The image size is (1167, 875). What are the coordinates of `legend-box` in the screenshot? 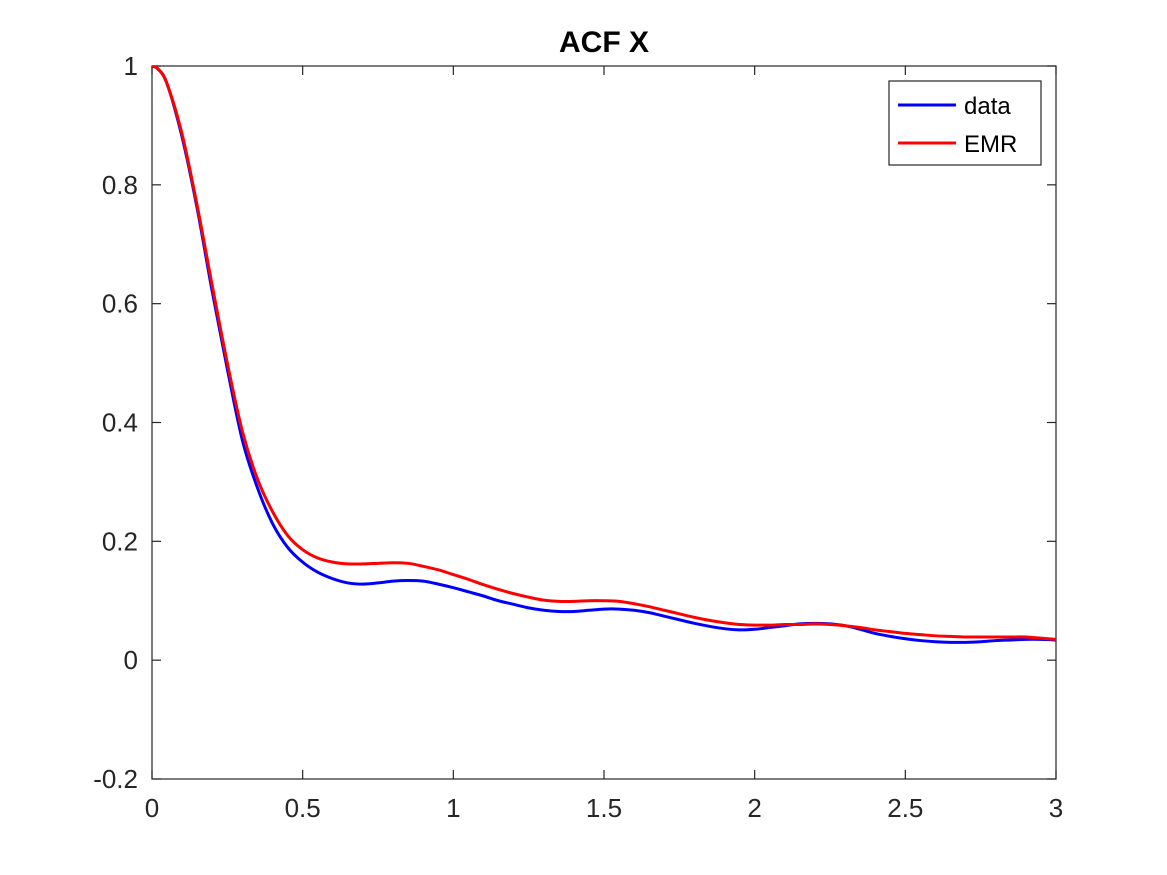 It's located at (965, 123).